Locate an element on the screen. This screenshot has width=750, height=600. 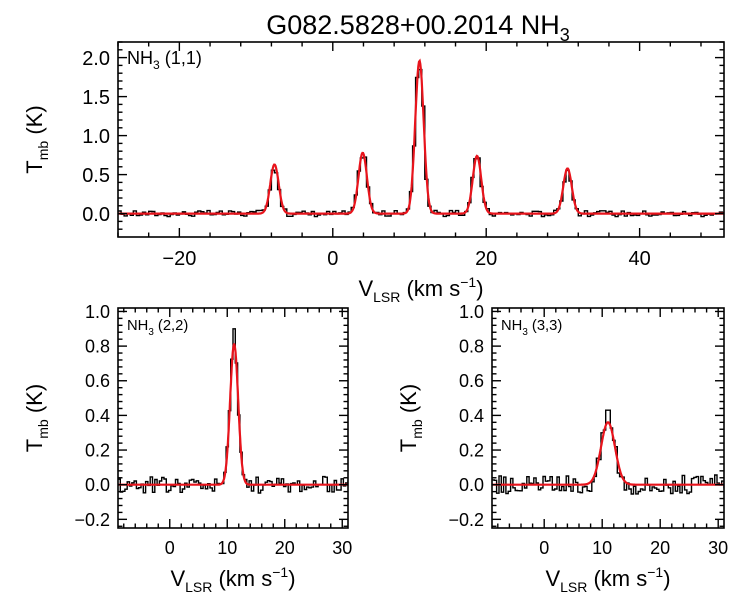
line-label-suffix: (2,2) is located at coordinates (171, 326).